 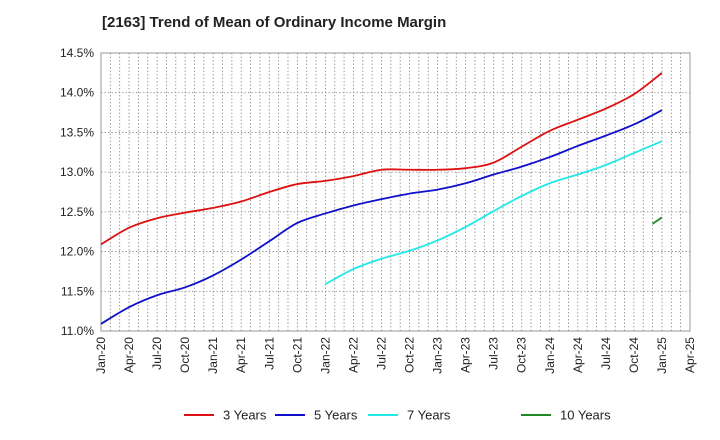 I want to click on x-tick-label: Jan-23, so click(x=438, y=355).